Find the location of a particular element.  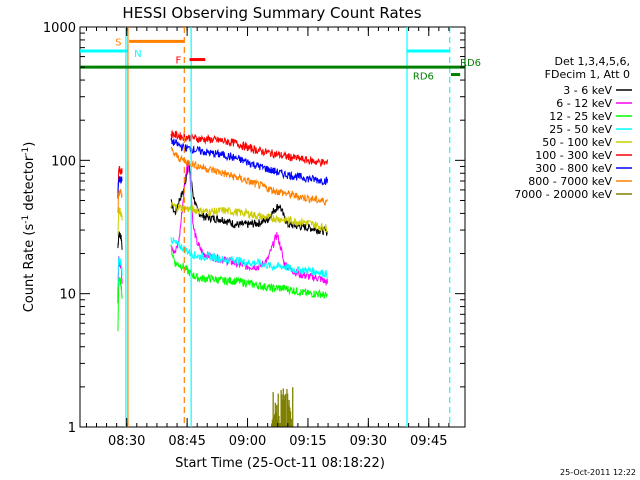

y-tick-label: 10 is located at coordinates (67, 295).